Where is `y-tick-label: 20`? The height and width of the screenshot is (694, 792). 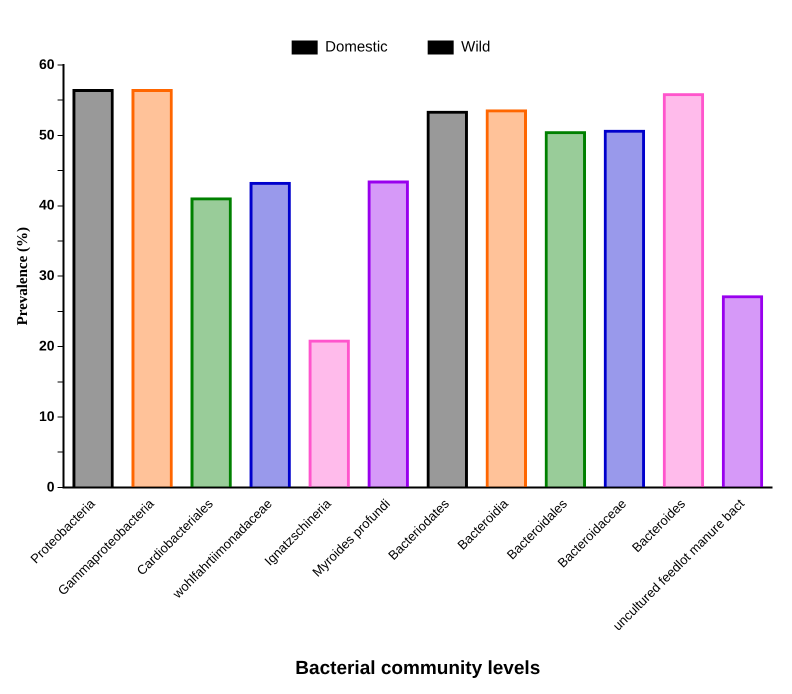
y-tick-label: 20 is located at coordinates (46, 345).